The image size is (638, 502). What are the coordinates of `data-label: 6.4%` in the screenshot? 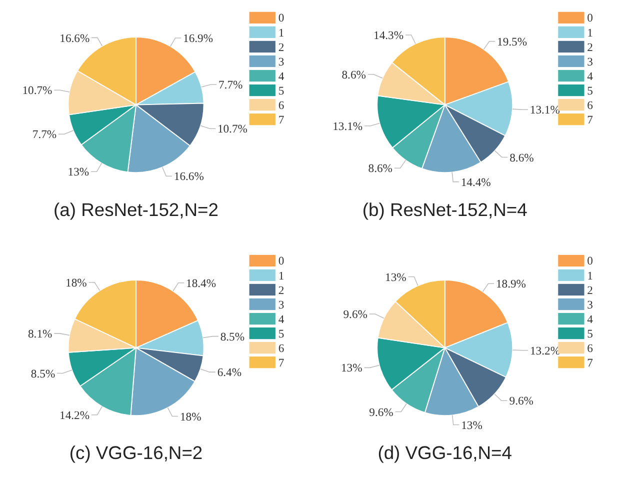 It's located at (229, 373).